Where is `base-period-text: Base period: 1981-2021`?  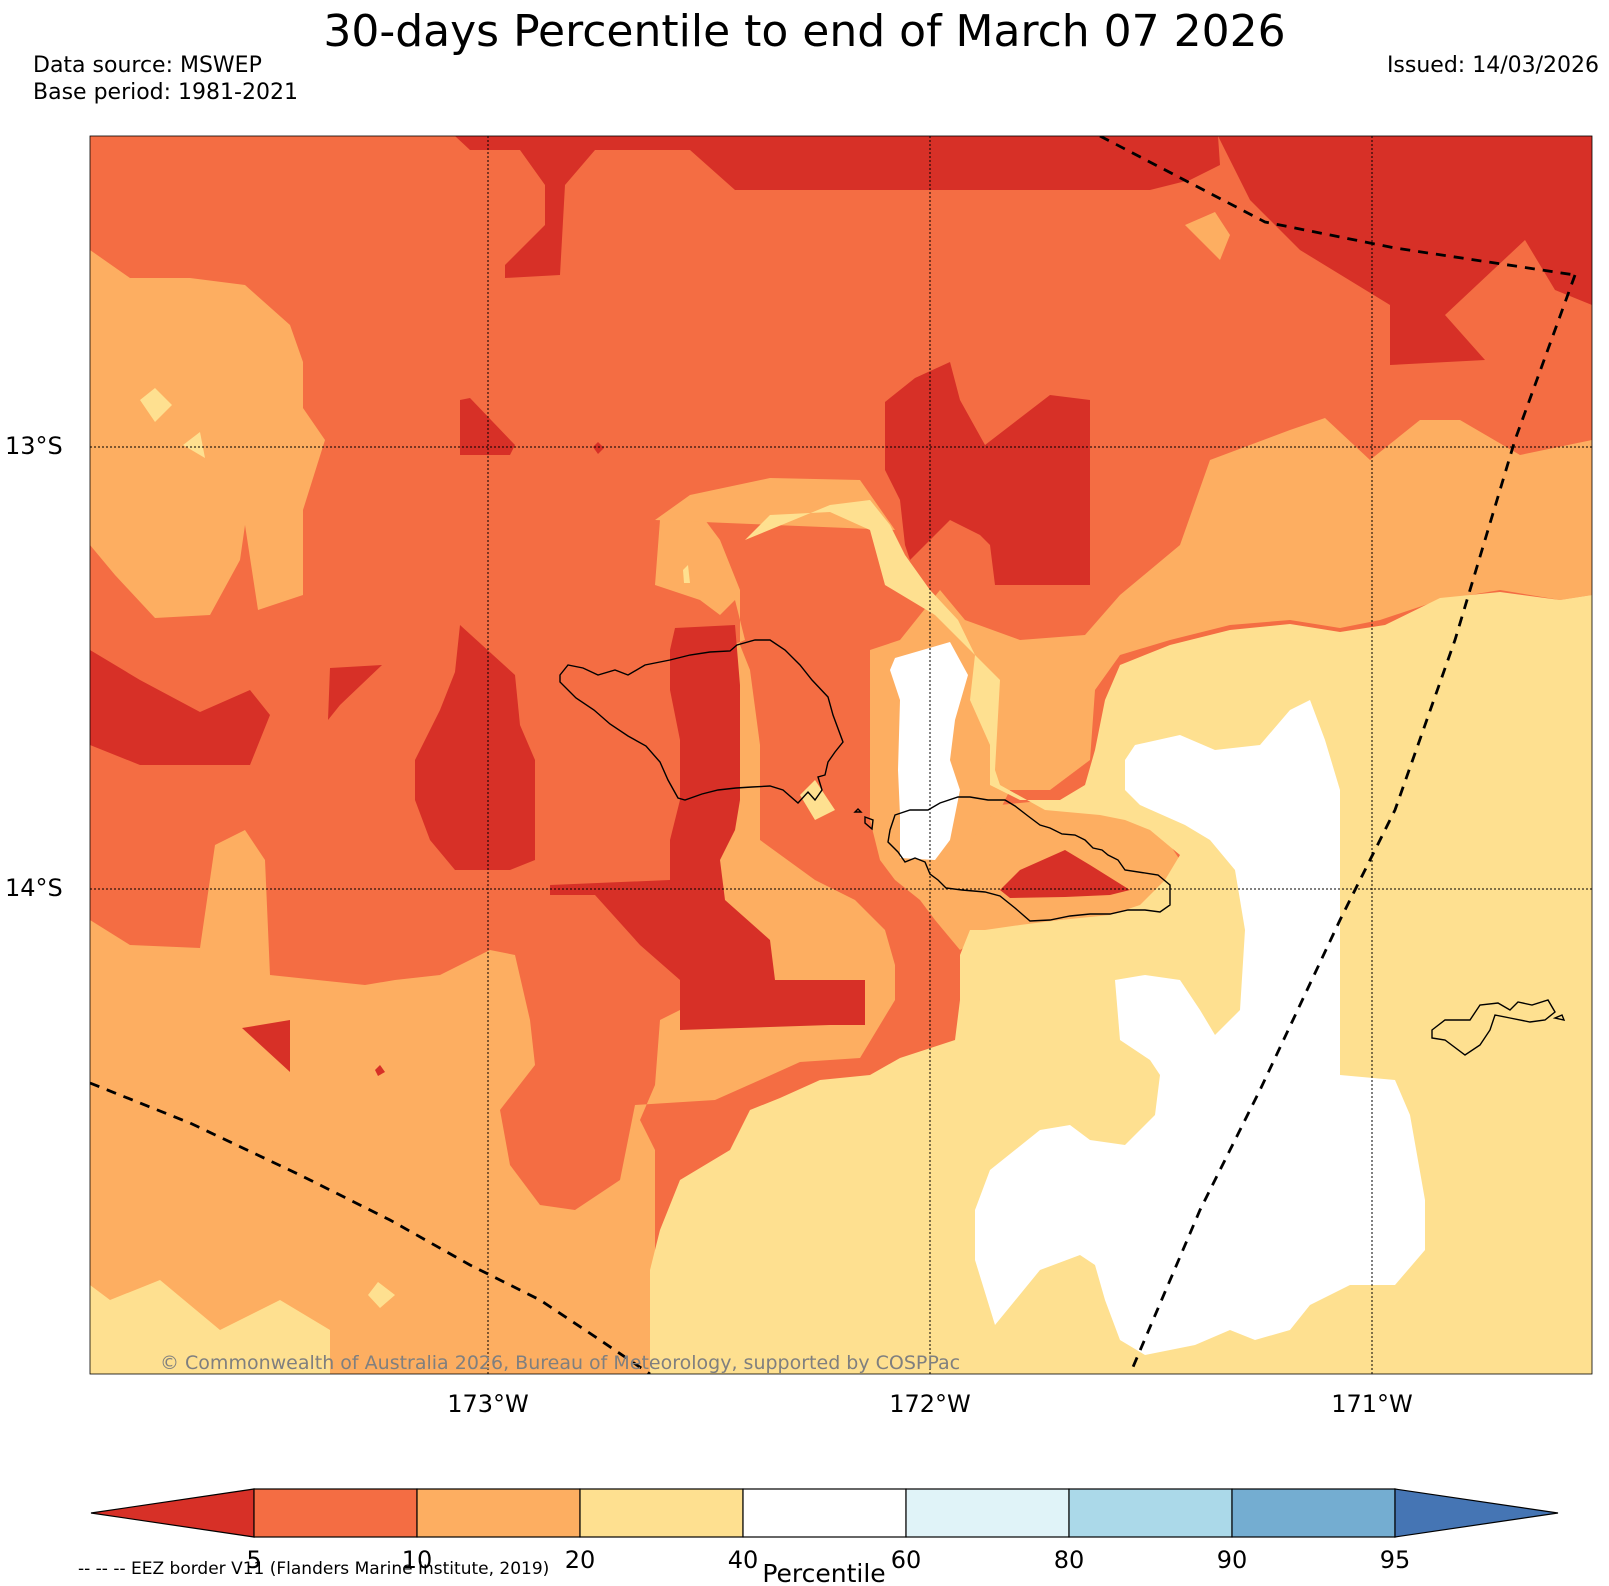 base-period-text: Base period: 1981-2021 is located at coordinates (165, 92).